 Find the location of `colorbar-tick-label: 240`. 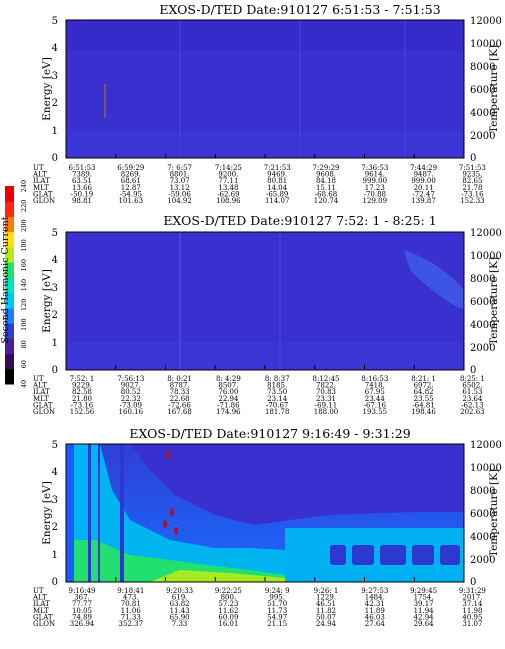

colorbar-tick-label: 240 is located at coordinates (24, 186).